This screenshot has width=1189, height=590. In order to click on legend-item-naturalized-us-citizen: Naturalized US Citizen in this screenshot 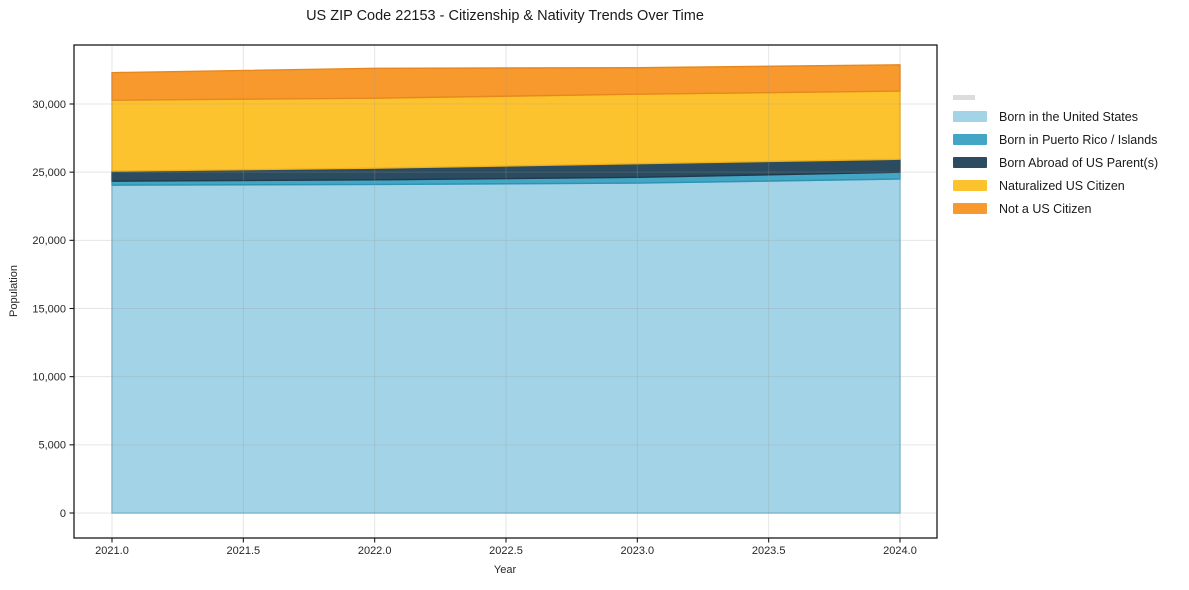, I will do `click(1055, 185)`.